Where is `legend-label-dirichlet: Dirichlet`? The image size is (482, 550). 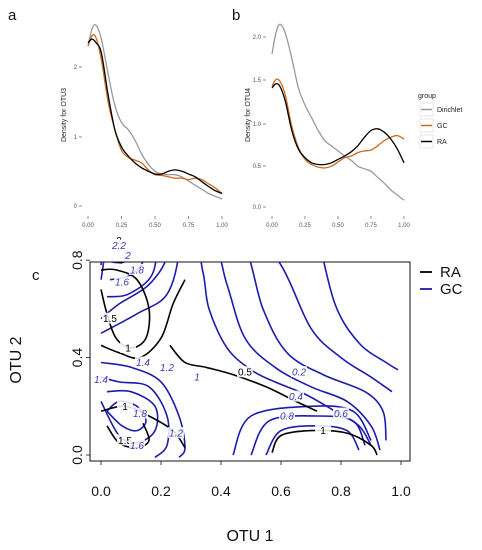
legend-label-dirichlet: Dirichlet is located at coordinates (449, 110).